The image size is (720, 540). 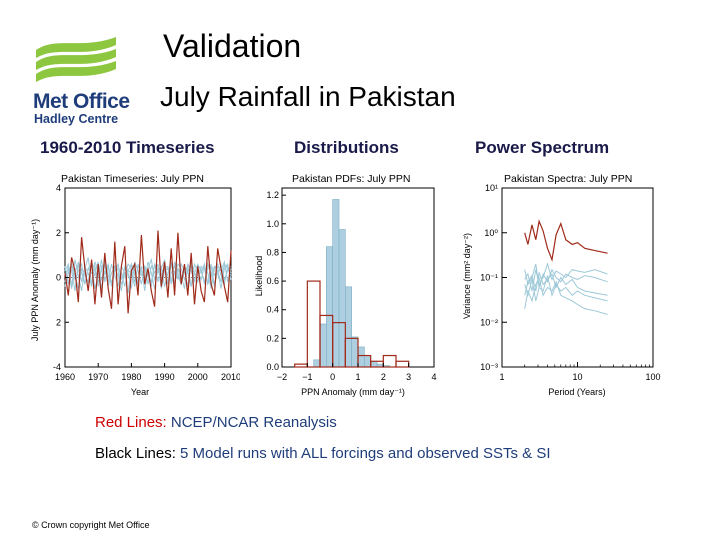 What do you see at coordinates (272, 310) in the screenshot?
I see `tick-label: 0.4` at bounding box center [272, 310].